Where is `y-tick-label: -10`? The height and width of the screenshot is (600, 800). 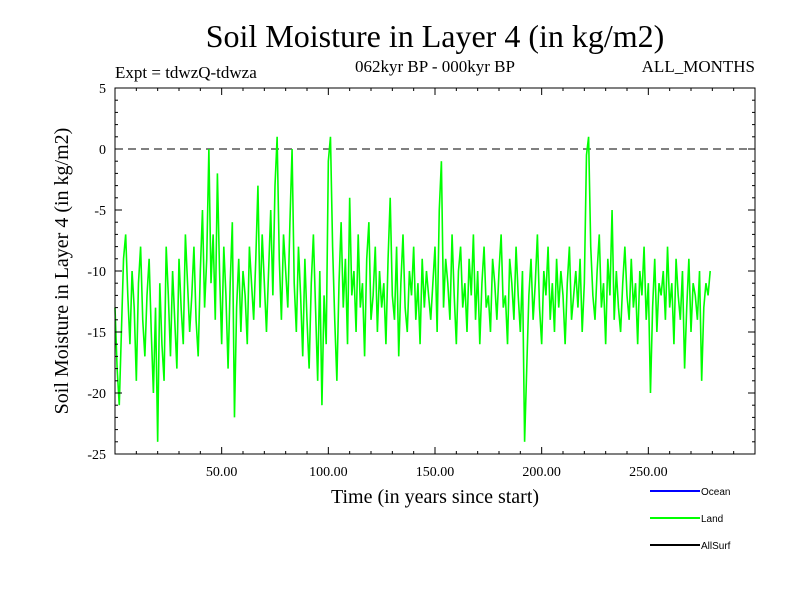 y-tick-label: -10 is located at coordinates (96, 272).